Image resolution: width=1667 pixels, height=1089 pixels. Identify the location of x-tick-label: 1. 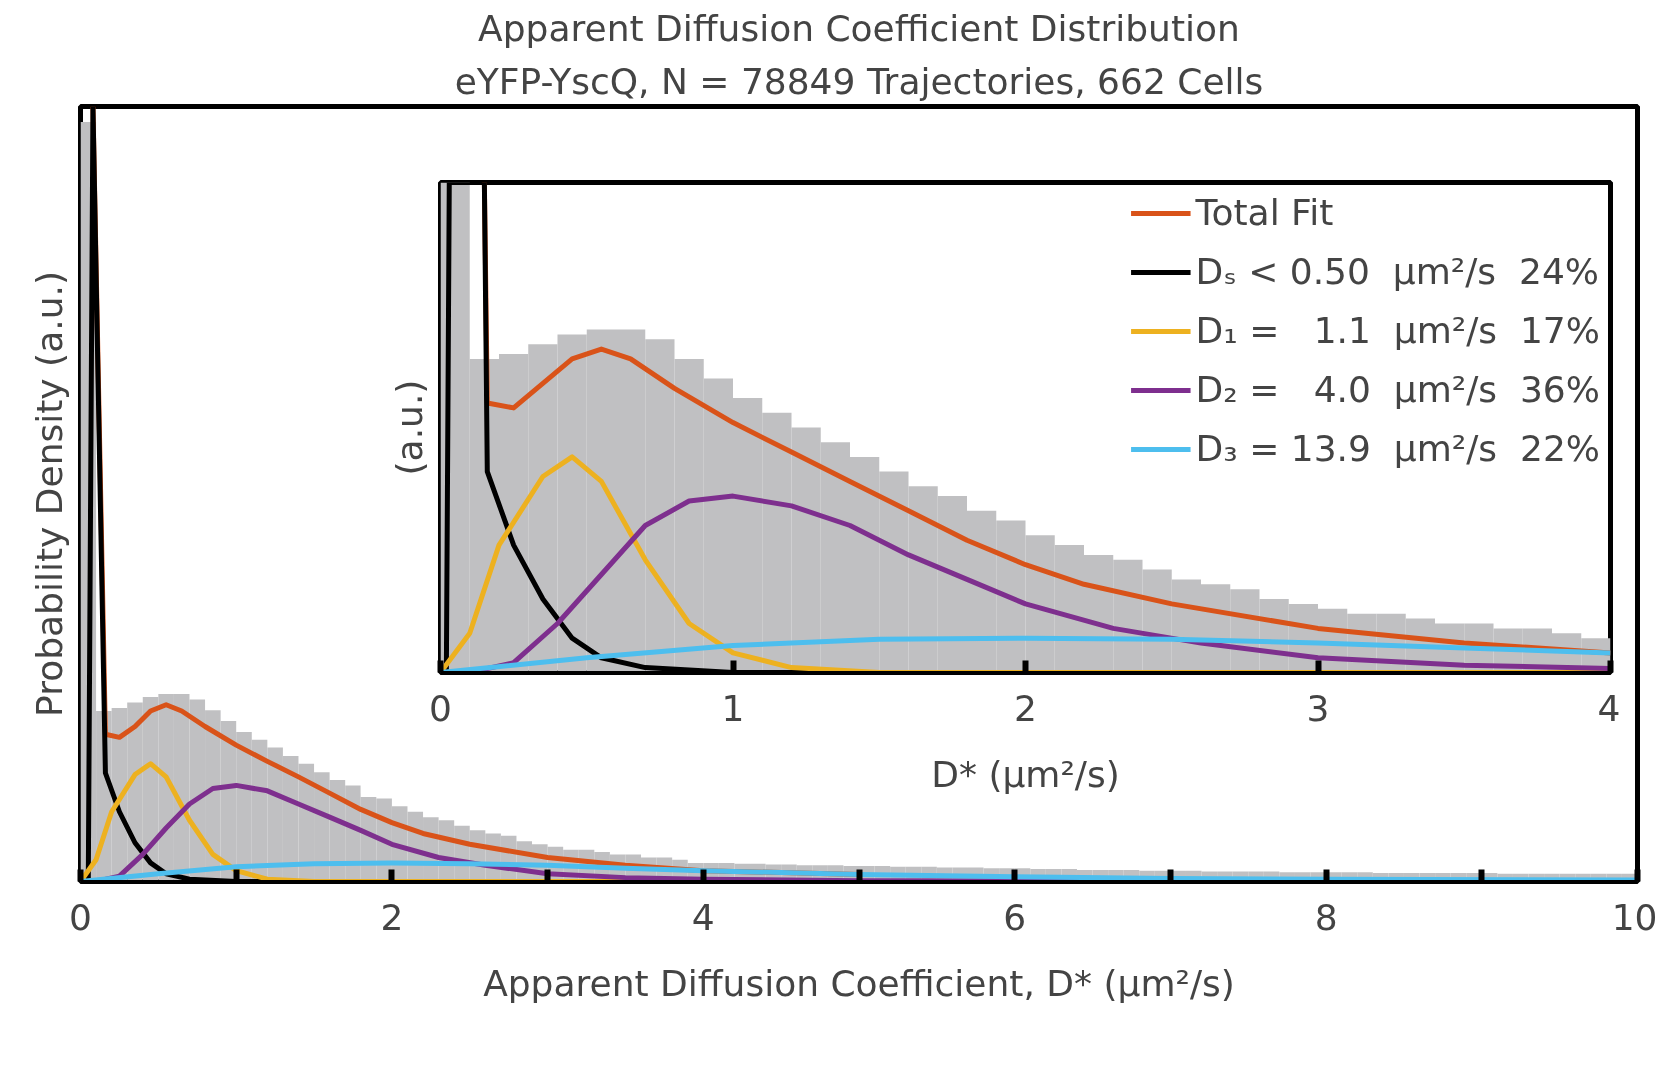
(733, 708).